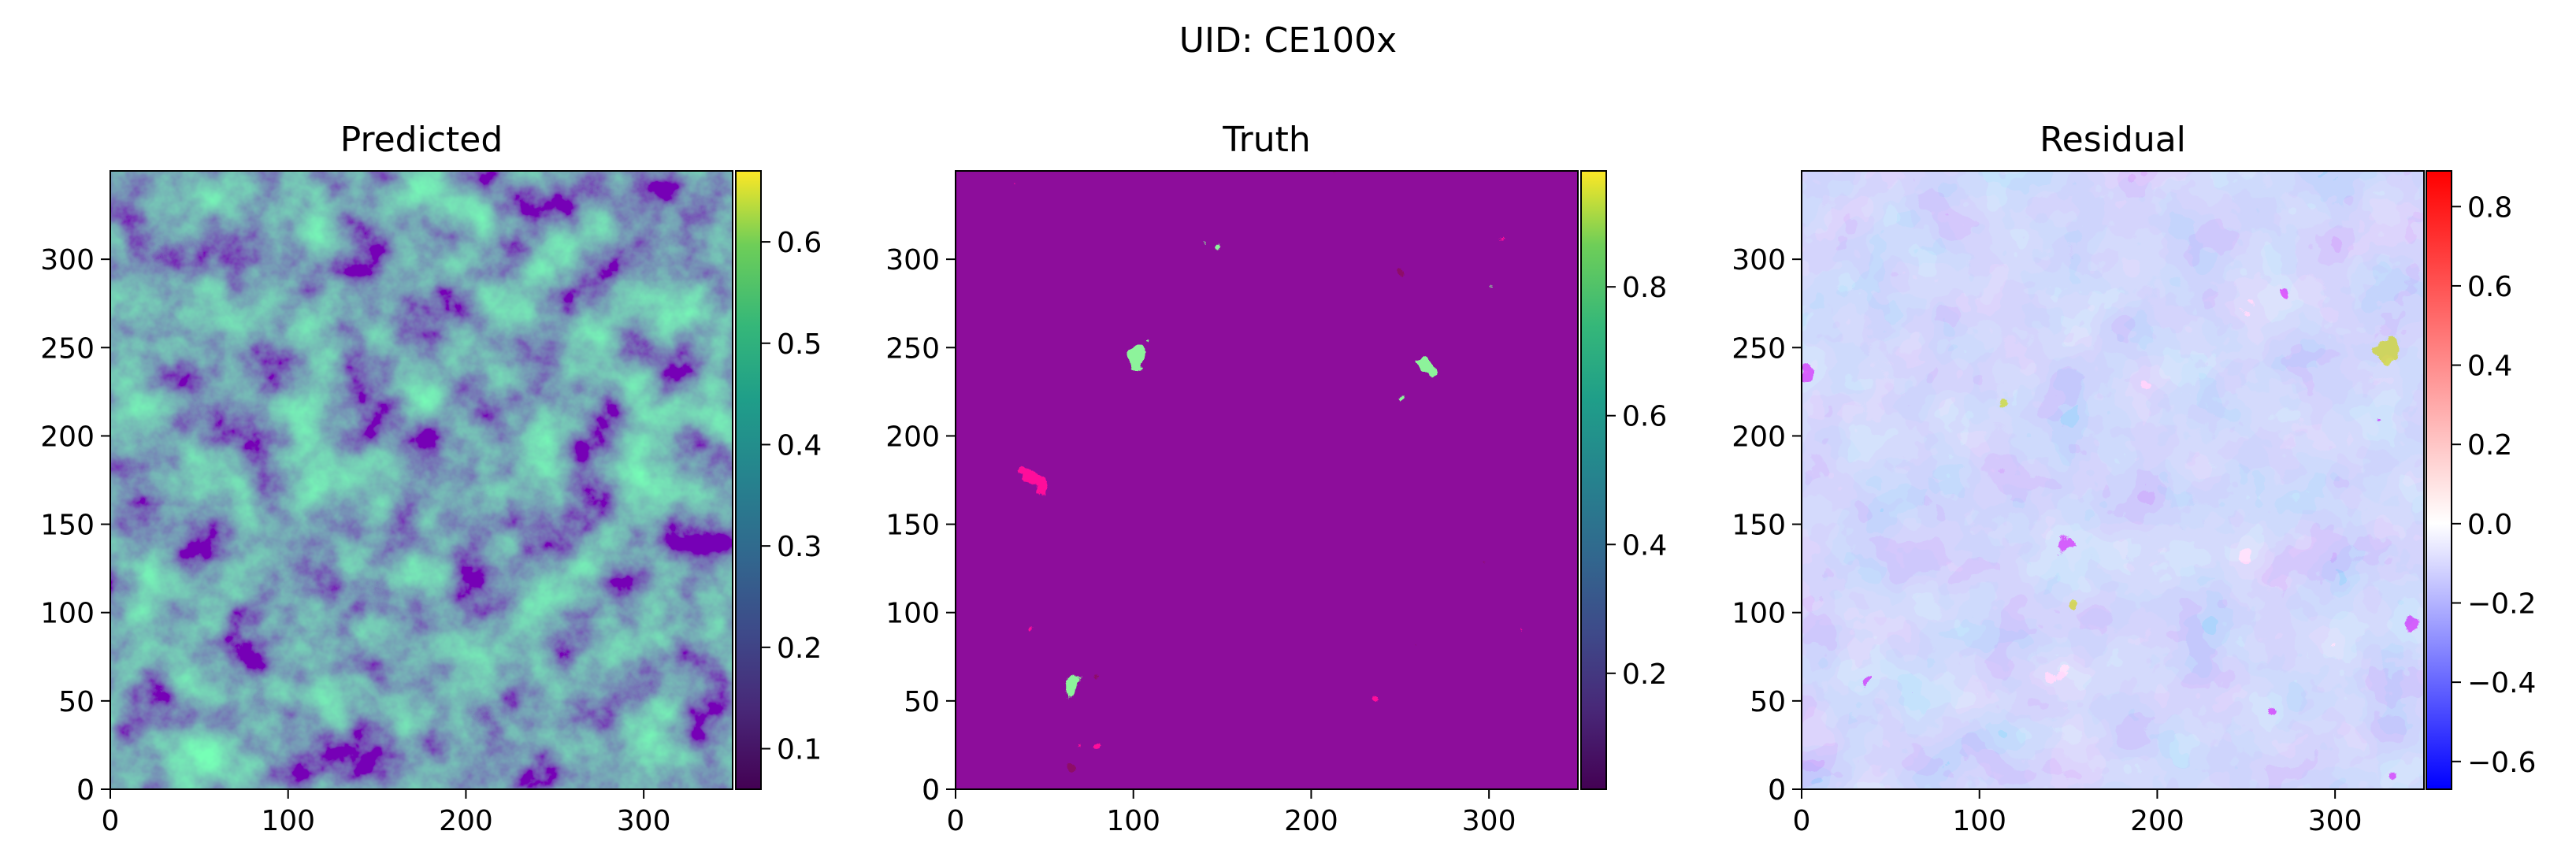 The image size is (2576, 868). Describe the element at coordinates (1759, 614) in the screenshot. I see `residual-ytick-label: 100` at that location.